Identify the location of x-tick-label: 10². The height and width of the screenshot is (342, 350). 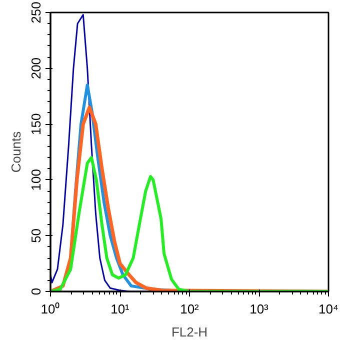
(190, 309).